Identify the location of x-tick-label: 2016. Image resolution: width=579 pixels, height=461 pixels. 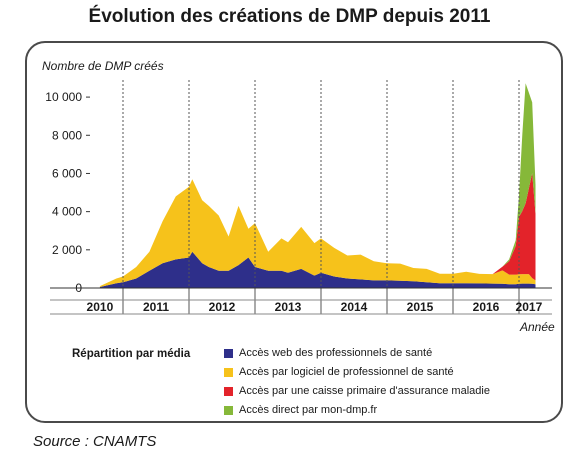
(486, 307).